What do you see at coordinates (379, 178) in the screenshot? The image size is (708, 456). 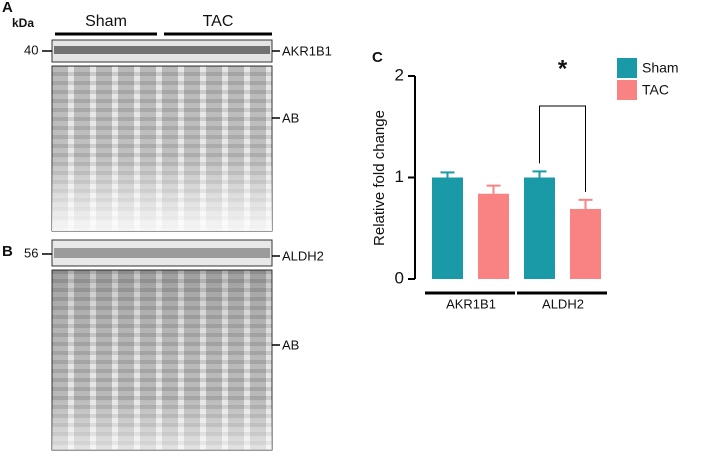 I see `y-axis-label: Relative fold change` at bounding box center [379, 178].